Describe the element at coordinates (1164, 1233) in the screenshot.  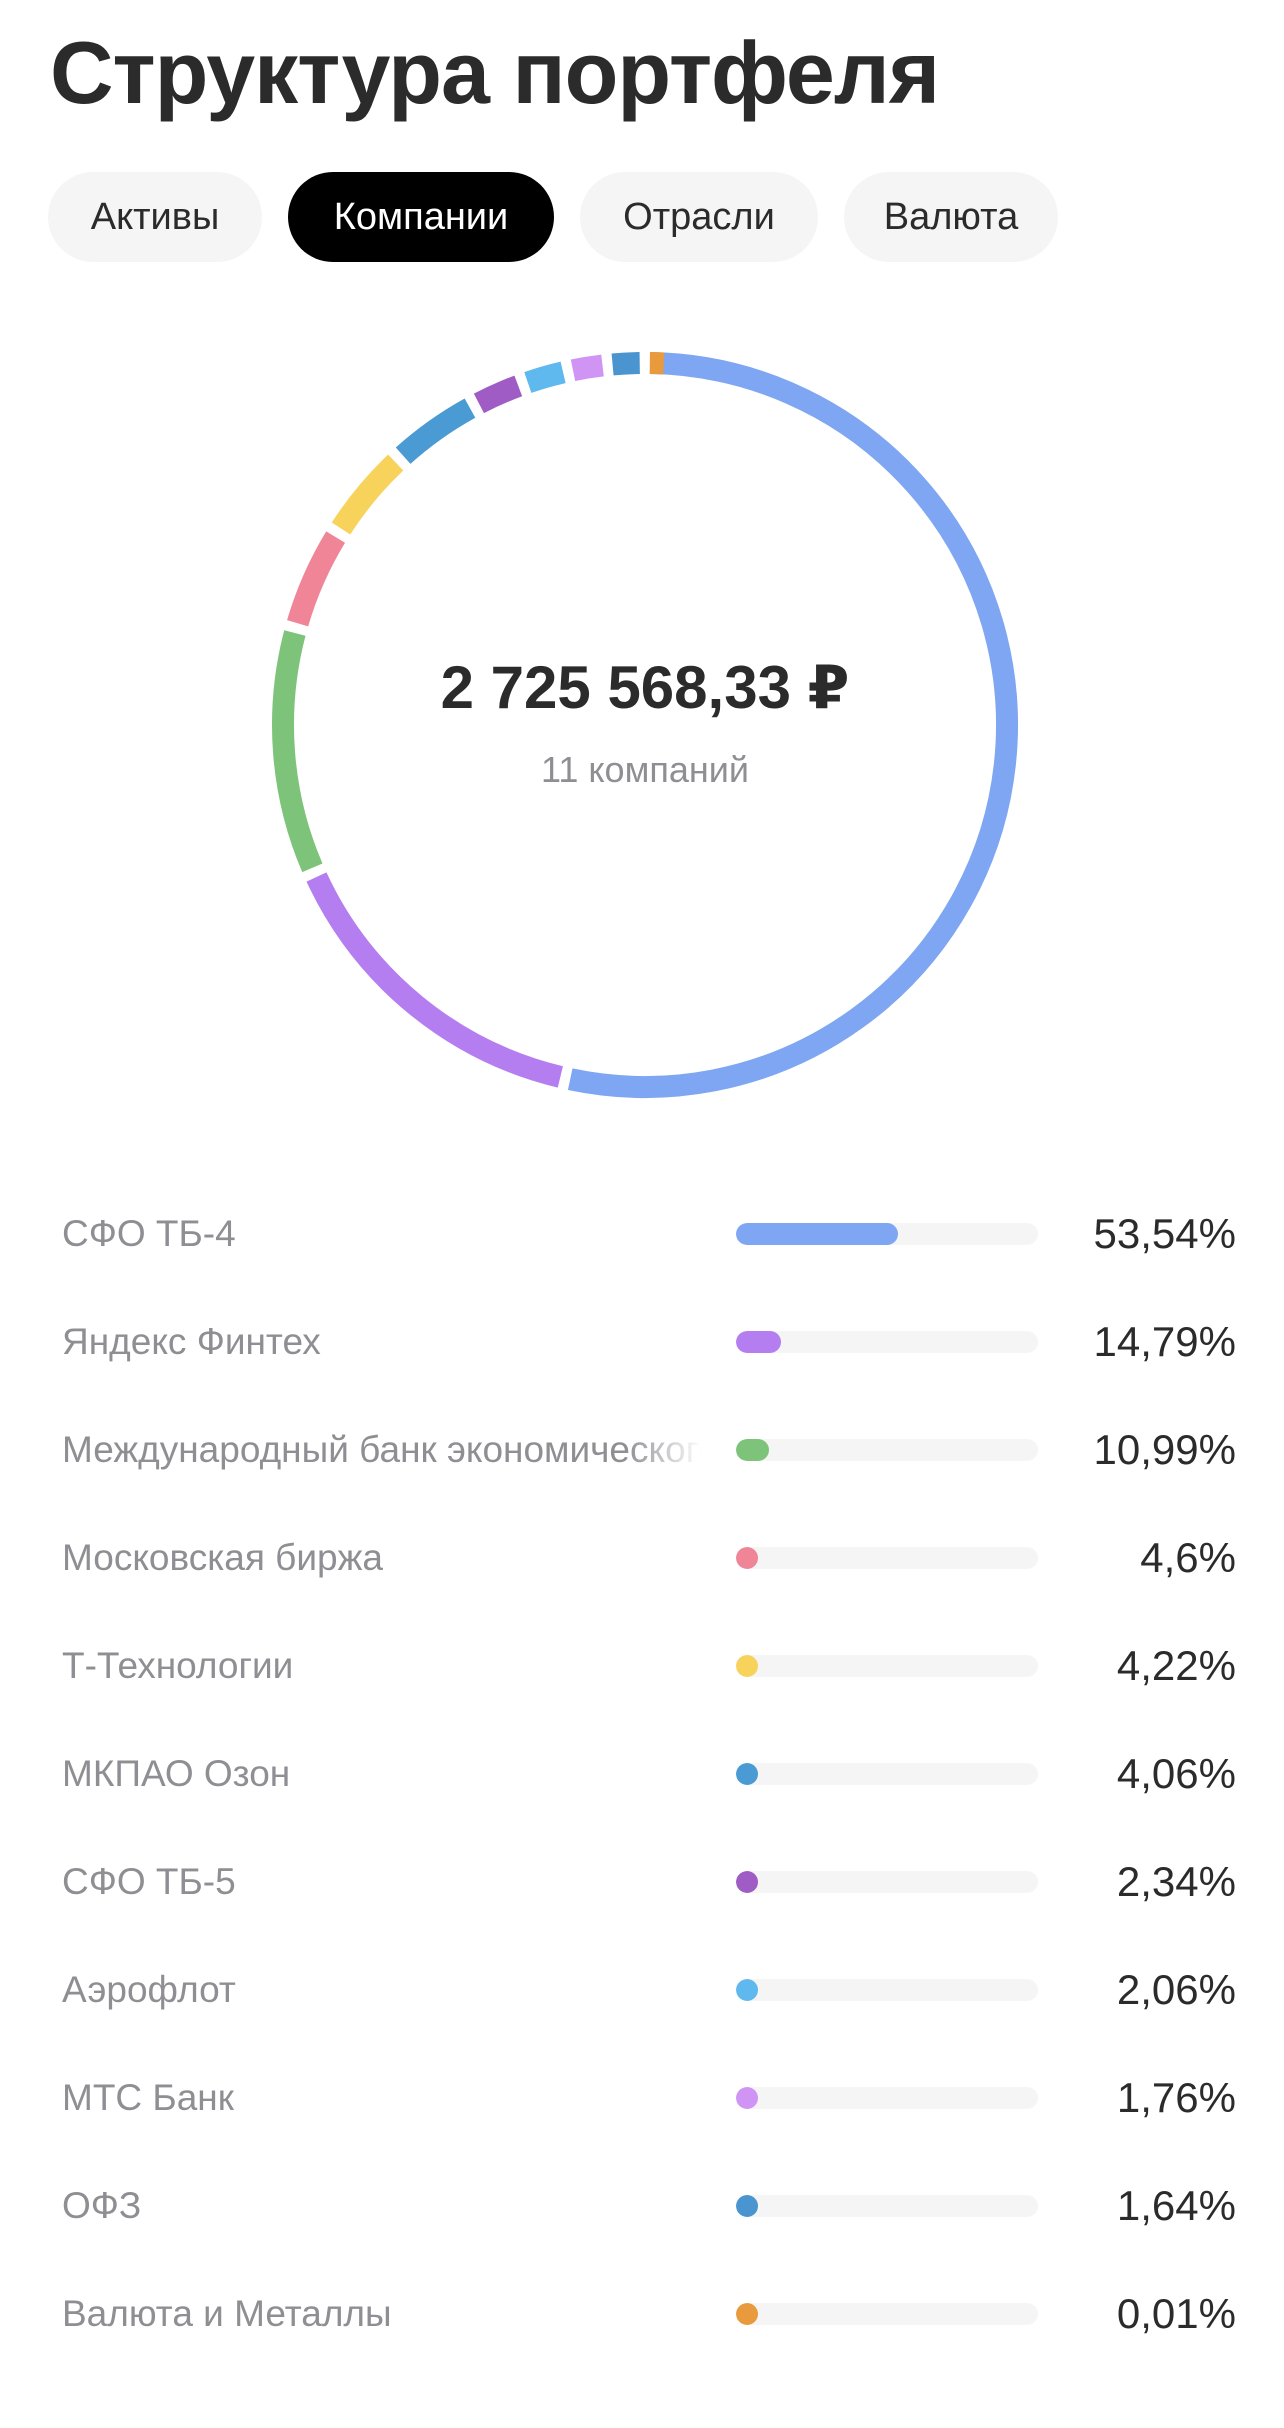
I see `holding-percent: 53,54%` at that location.